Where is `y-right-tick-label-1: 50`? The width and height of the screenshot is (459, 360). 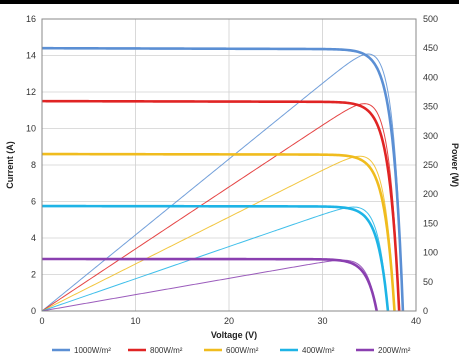 y-right-tick-label-1: 50 is located at coordinates (428, 282).